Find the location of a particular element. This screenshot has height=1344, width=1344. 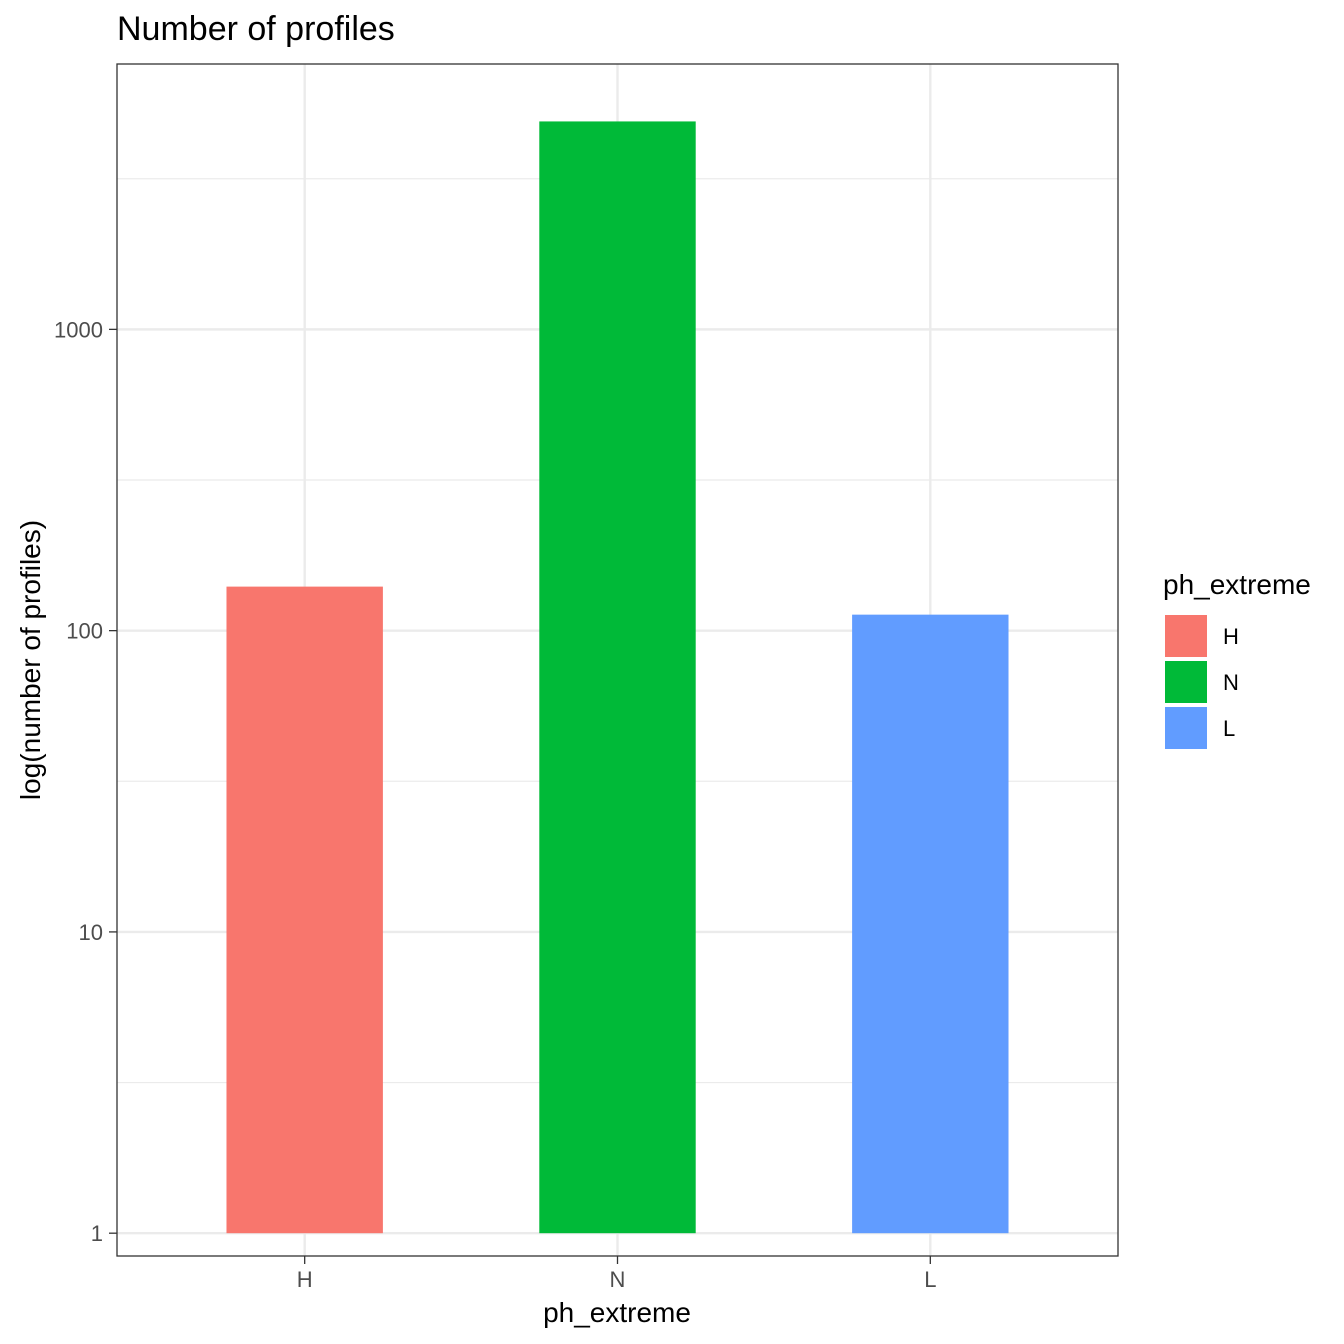

legend-key-L is located at coordinates (1186, 728).